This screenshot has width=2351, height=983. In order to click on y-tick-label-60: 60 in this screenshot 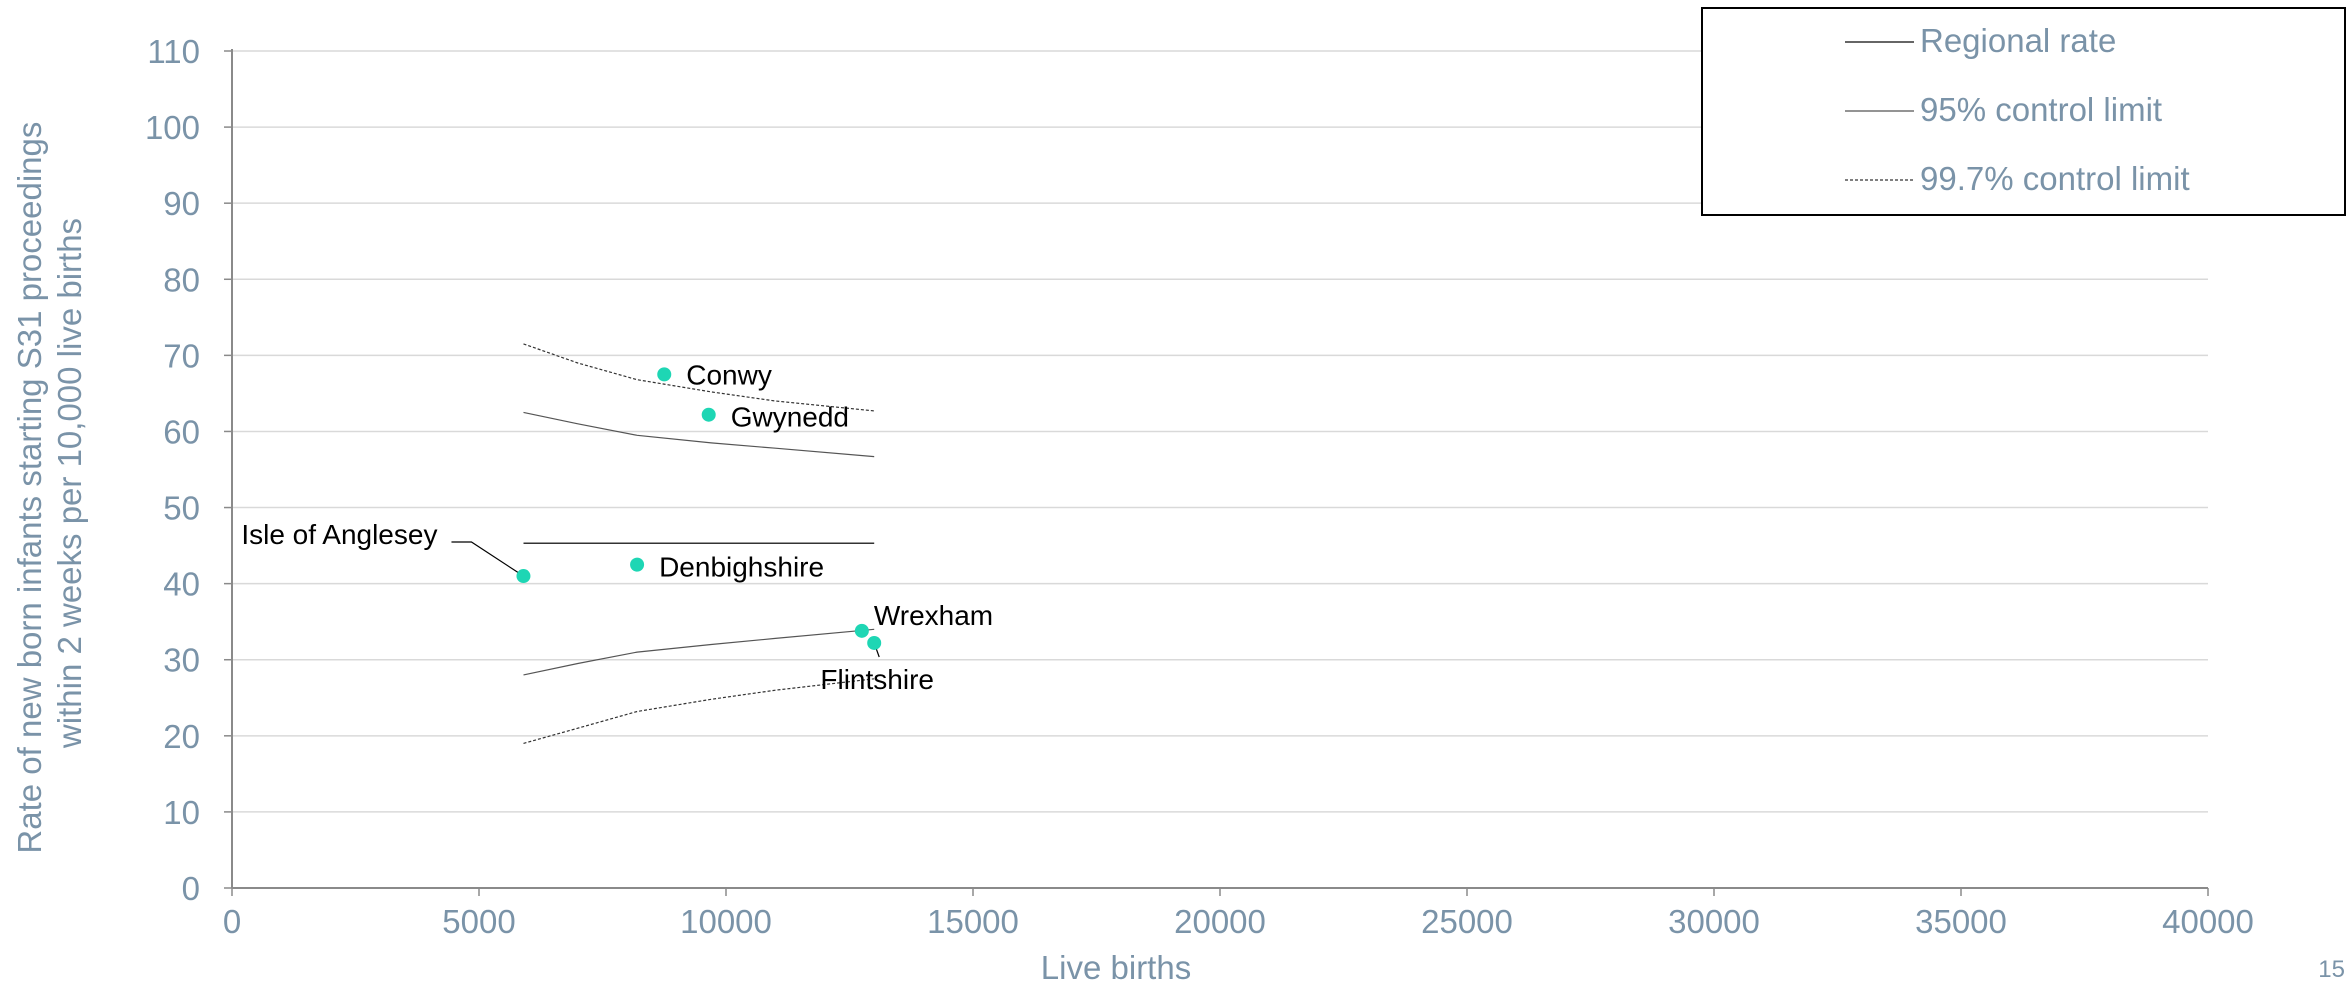, I will do `click(181, 431)`.